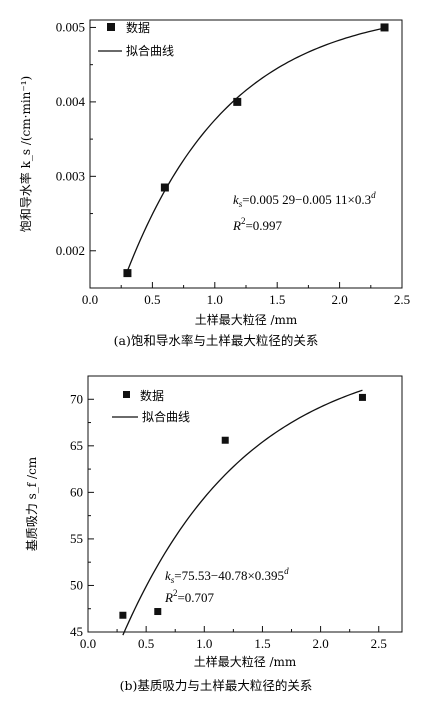 The width and height of the screenshot is (432, 712). I want to click on x-axis-label-b: 土样最大粒径 /mm, so click(245, 661).